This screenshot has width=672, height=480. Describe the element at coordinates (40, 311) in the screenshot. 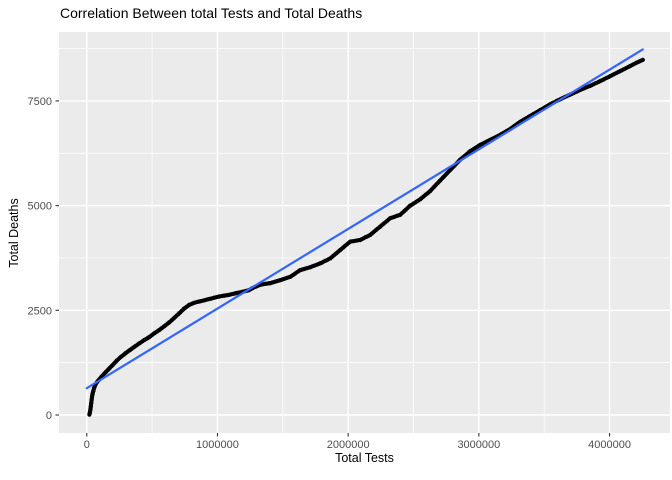

I see `y-tick-label: 2500` at that location.